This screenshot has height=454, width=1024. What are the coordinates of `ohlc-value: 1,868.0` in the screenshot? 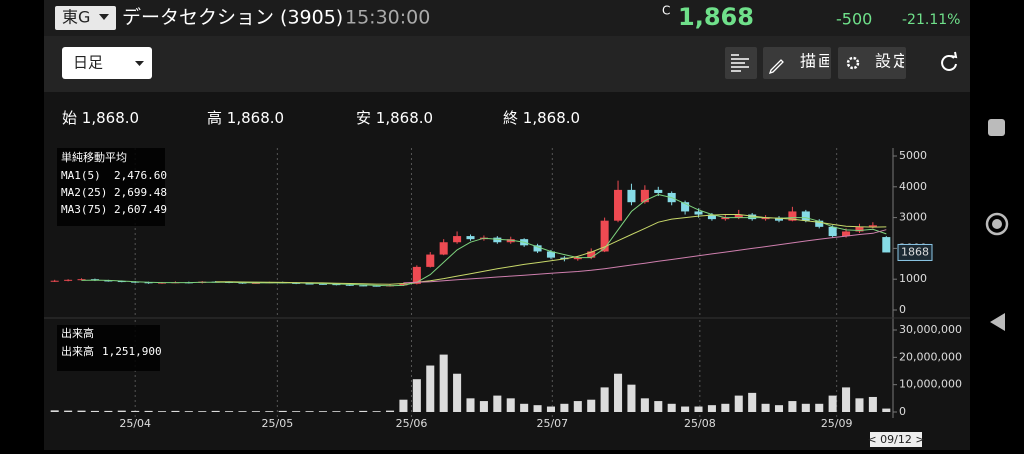 It's located at (551, 118).